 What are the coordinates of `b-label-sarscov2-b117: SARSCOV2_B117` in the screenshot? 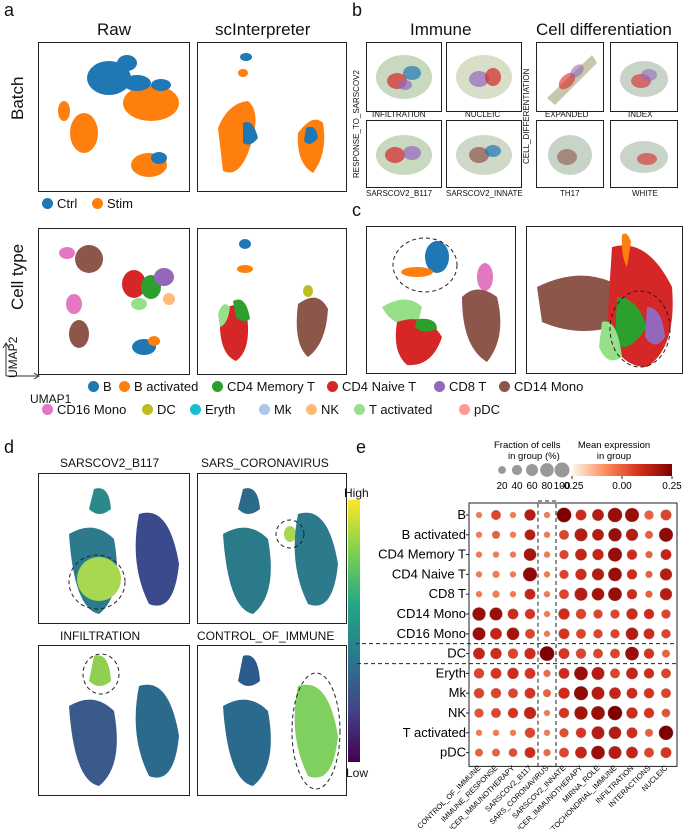 It's located at (399, 193).